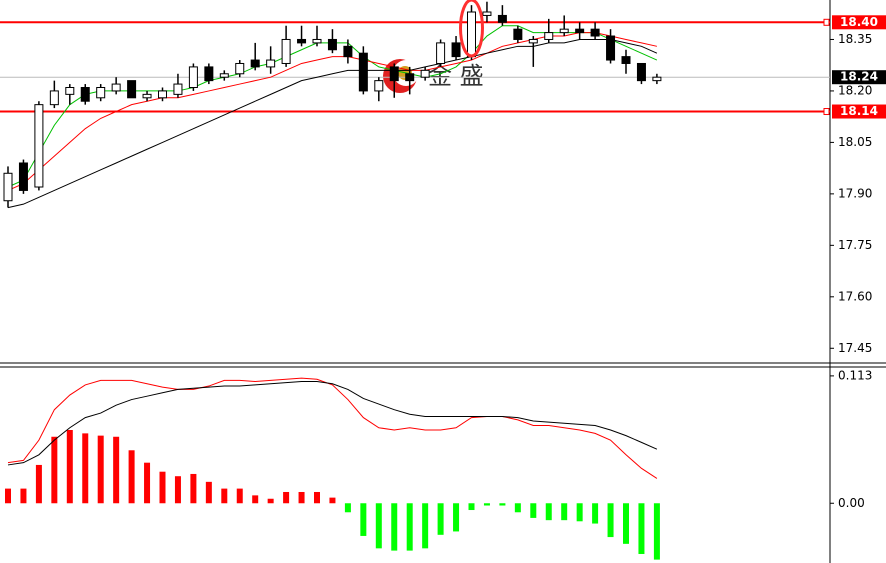  What do you see at coordinates (855, 296) in the screenshot?
I see `y-tick-label: 17.60` at bounding box center [855, 296].